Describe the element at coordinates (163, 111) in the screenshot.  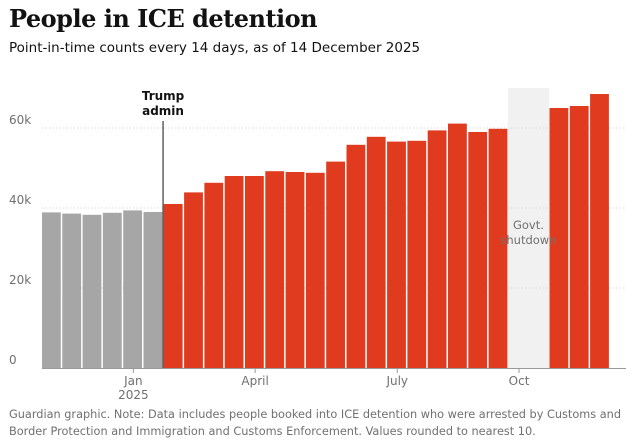
I see `trump-admin-label-line: admin` at that location.